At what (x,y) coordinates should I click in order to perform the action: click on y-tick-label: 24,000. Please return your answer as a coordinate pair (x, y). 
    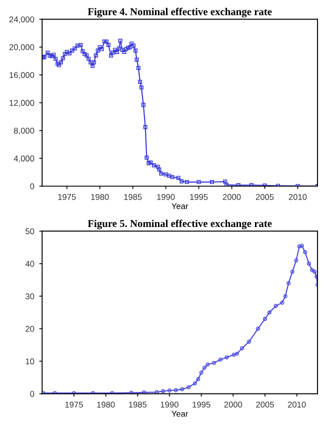
    Looking at the image, I should click on (21, 20).